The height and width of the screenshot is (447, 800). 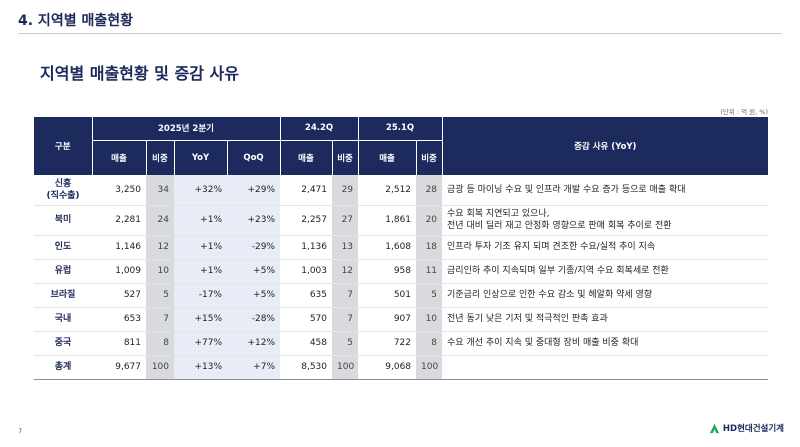 What do you see at coordinates (119, 367) in the screenshot?
I see `sales-cell: 9,677` at bounding box center [119, 367].